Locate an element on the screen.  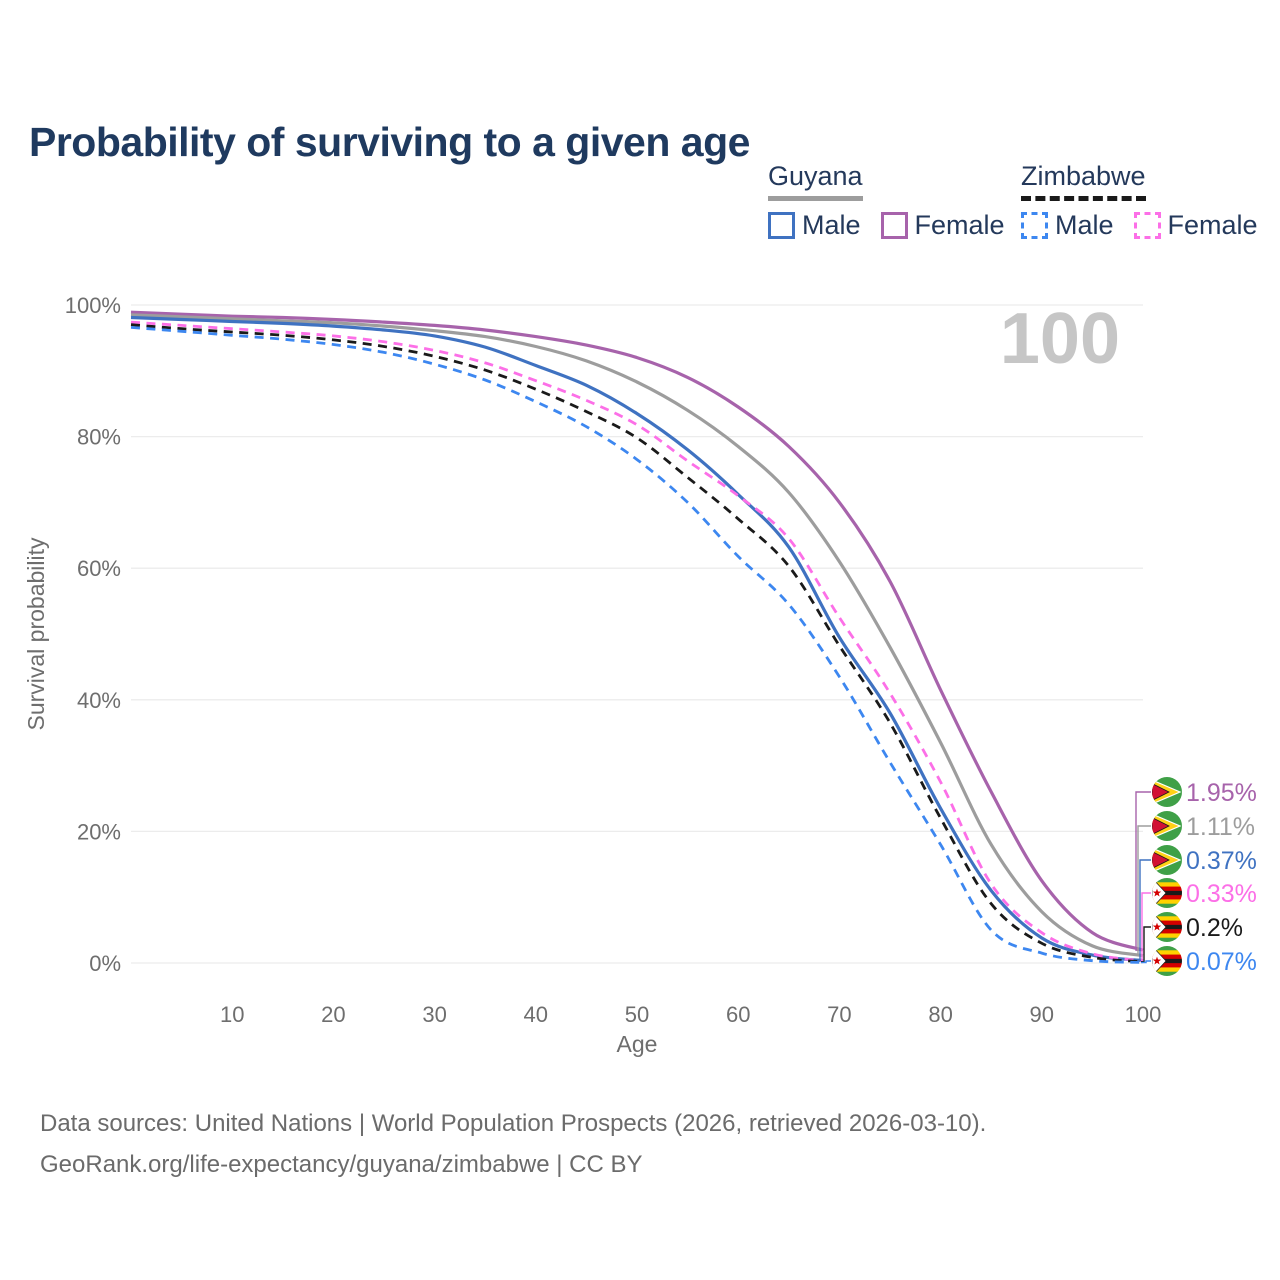
x-tick-label-60: 60 is located at coordinates (738, 1014).